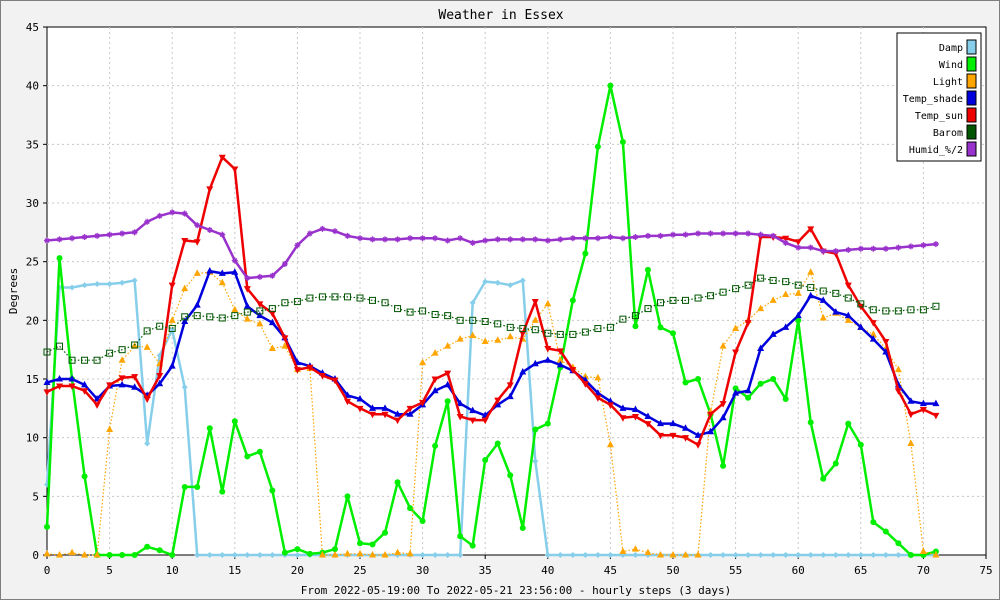  Describe the element at coordinates (798, 570) in the screenshot. I see `x-tick-label: 60` at that location.